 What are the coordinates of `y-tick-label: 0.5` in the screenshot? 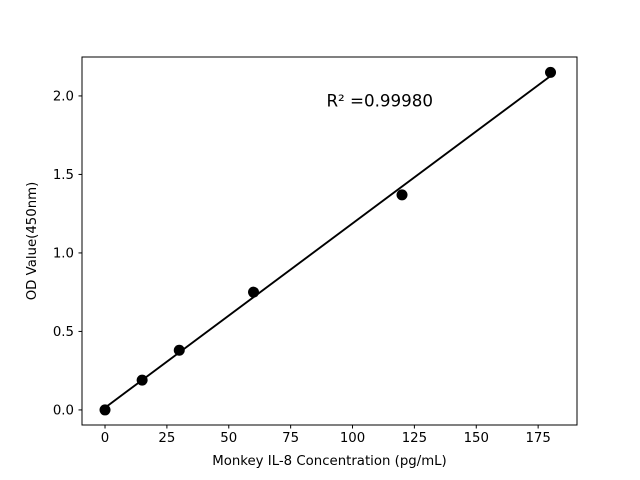 It's located at (63, 332).